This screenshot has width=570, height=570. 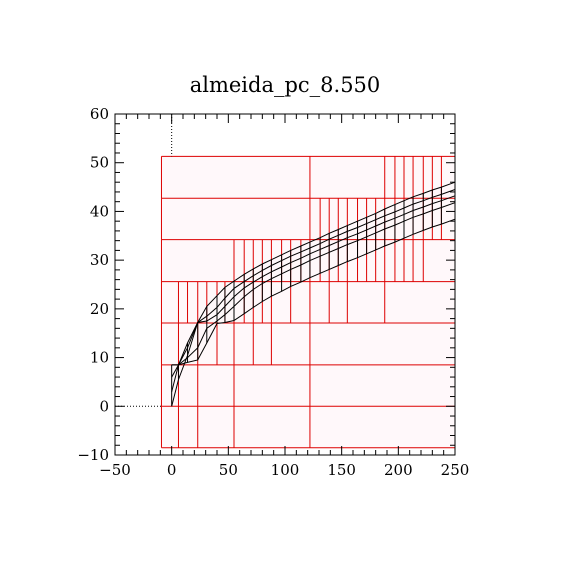 I want to click on chart-title: almeida_pc_8.550, so click(x=285, y=85).